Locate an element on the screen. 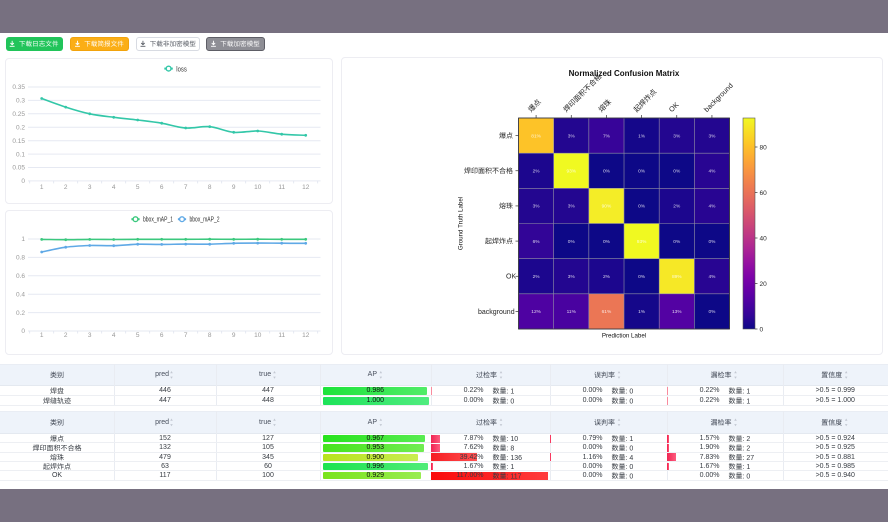 Image resolution: width=888 pixels, height=522 pixels. svg-text: 61% is located at coordinates (607, 312).